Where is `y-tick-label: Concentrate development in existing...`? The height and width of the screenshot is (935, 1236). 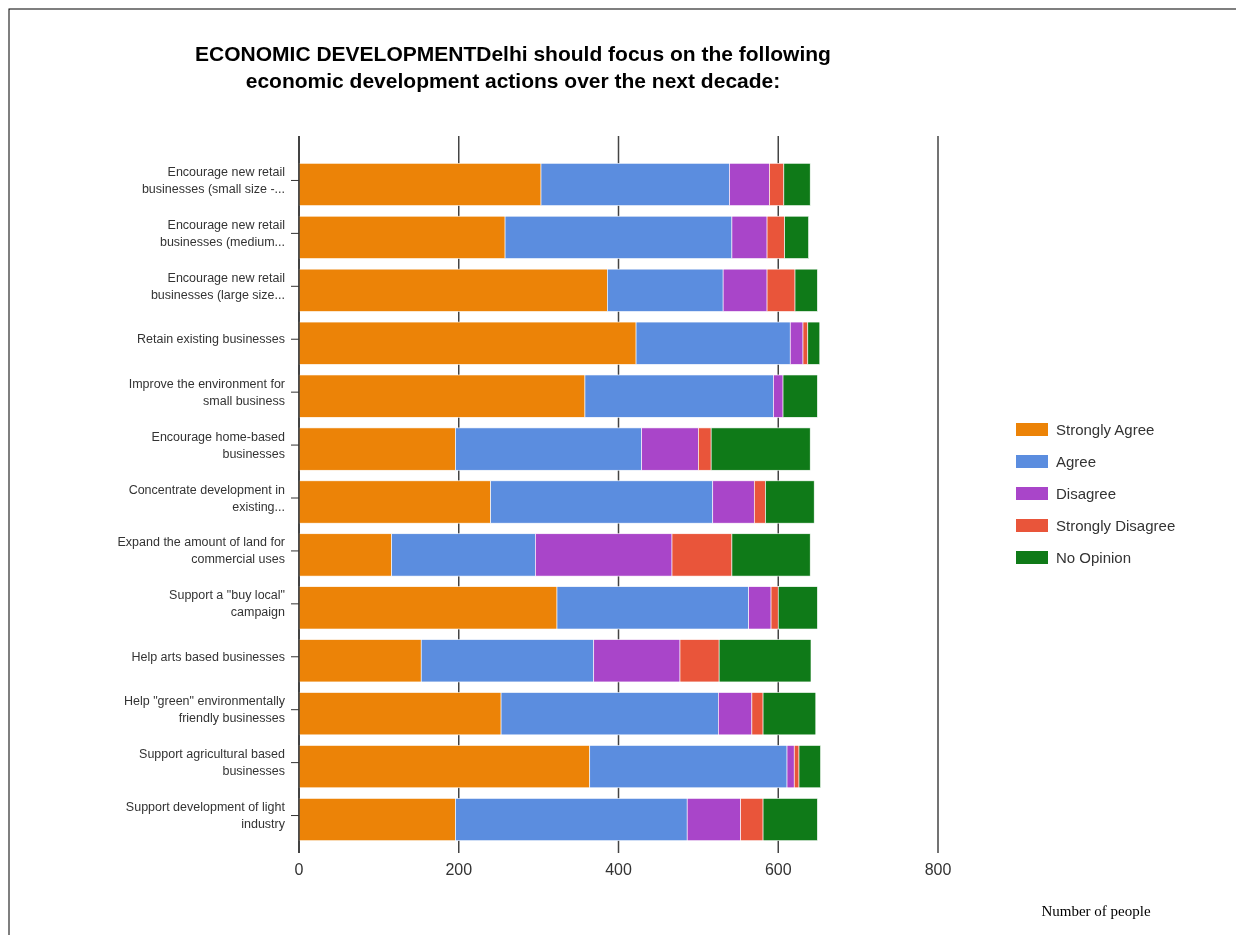 y-tick-label: Concentrate development in existing... is located at coordinates (207, 498).